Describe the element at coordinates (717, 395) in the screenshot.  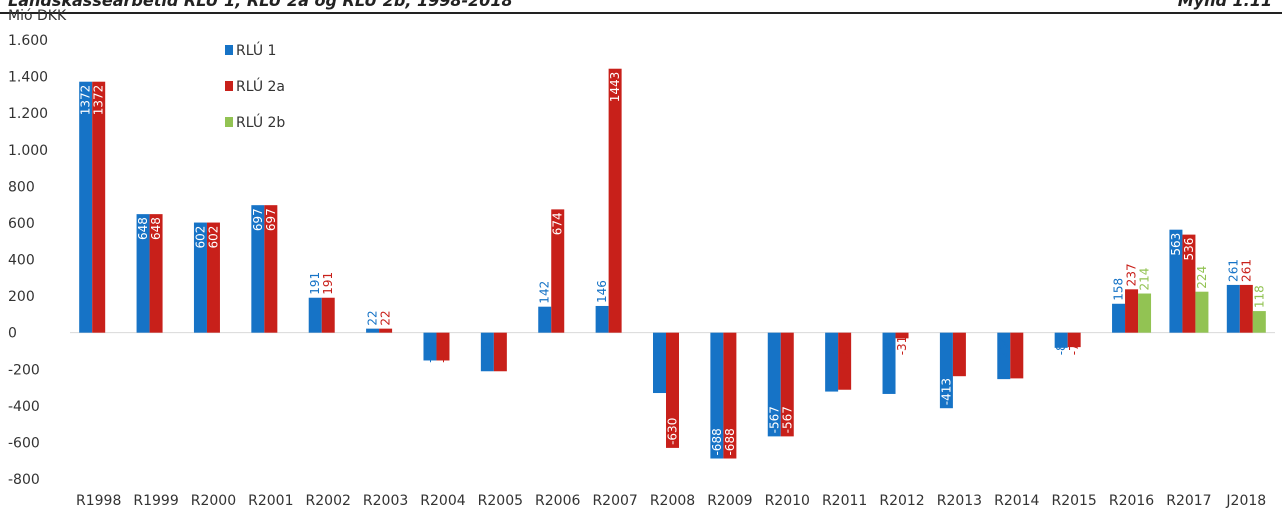
I see `bar-rlú-1-r2009` at that location.